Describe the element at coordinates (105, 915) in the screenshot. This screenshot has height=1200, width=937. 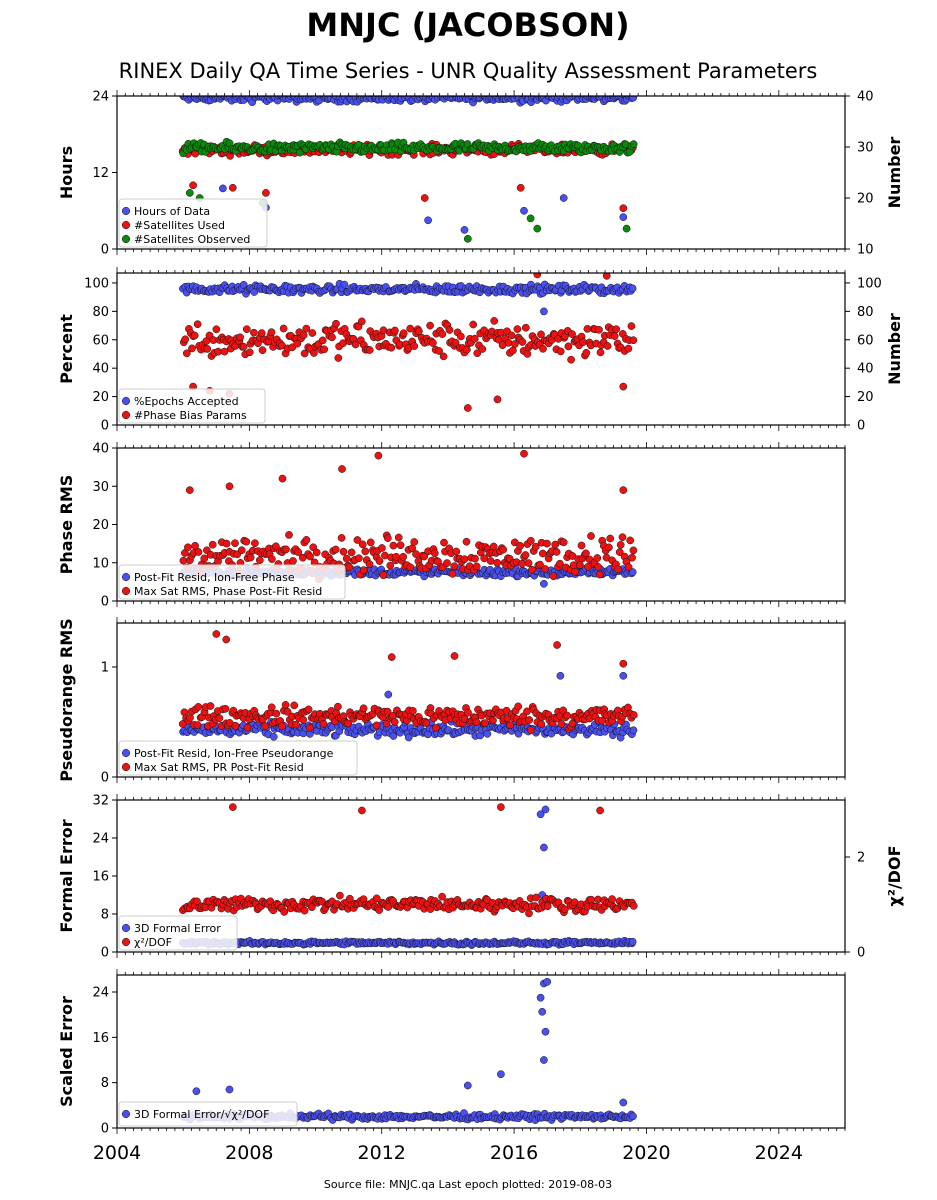
I see `y-tick-label: 8` at that location.